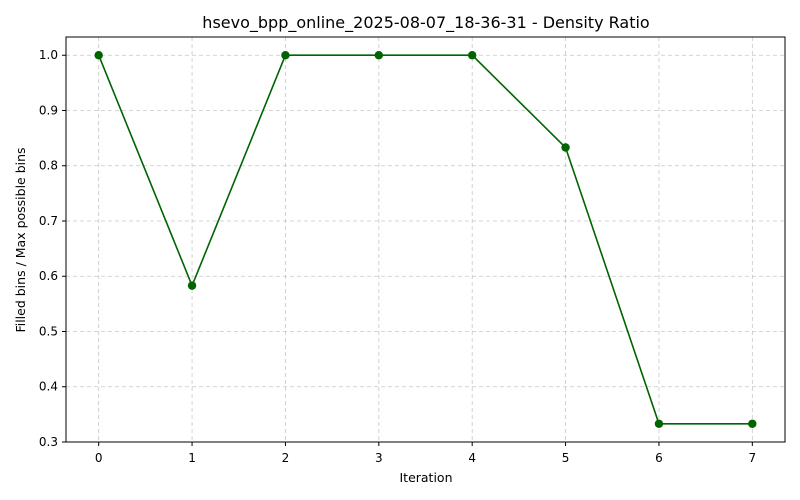 This screenshot has height=500, width=800. Describe the element at coordinates (48, 387) in the screenshot. I see `y-tick-label: 0.4` at that location.